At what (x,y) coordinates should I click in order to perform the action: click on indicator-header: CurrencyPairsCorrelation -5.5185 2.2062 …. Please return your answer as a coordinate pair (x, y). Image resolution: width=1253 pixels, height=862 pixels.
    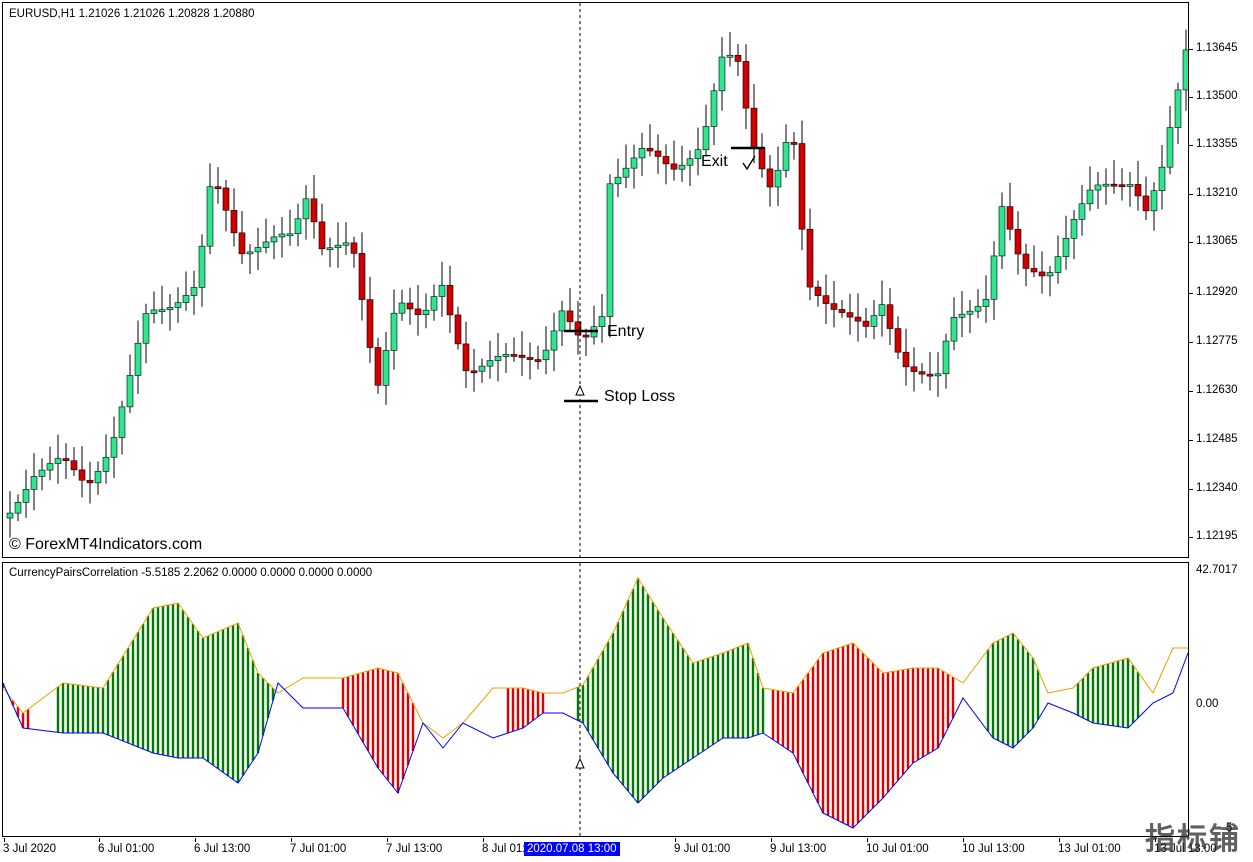
    Looking at the image, I should click on (191, 573).